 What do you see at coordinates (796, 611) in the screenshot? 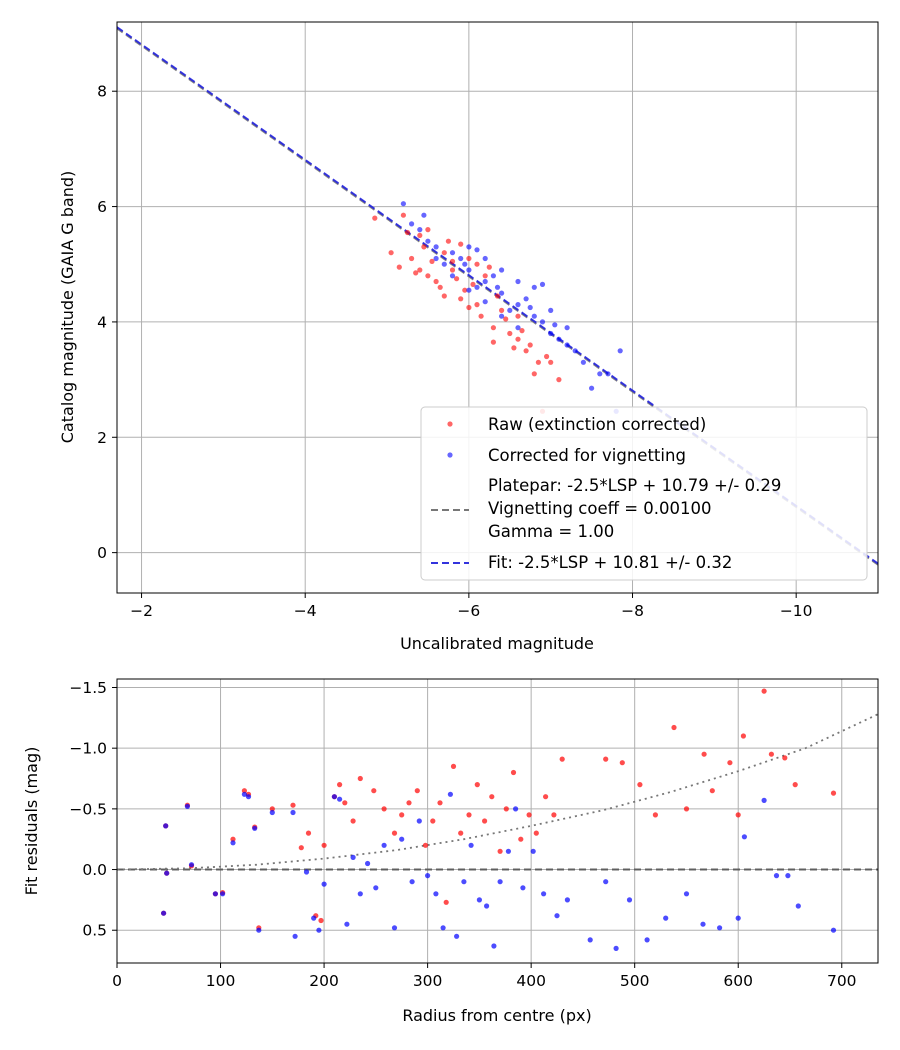
I see `top-x-tick-label: −10` at bounding box center [796, 611].